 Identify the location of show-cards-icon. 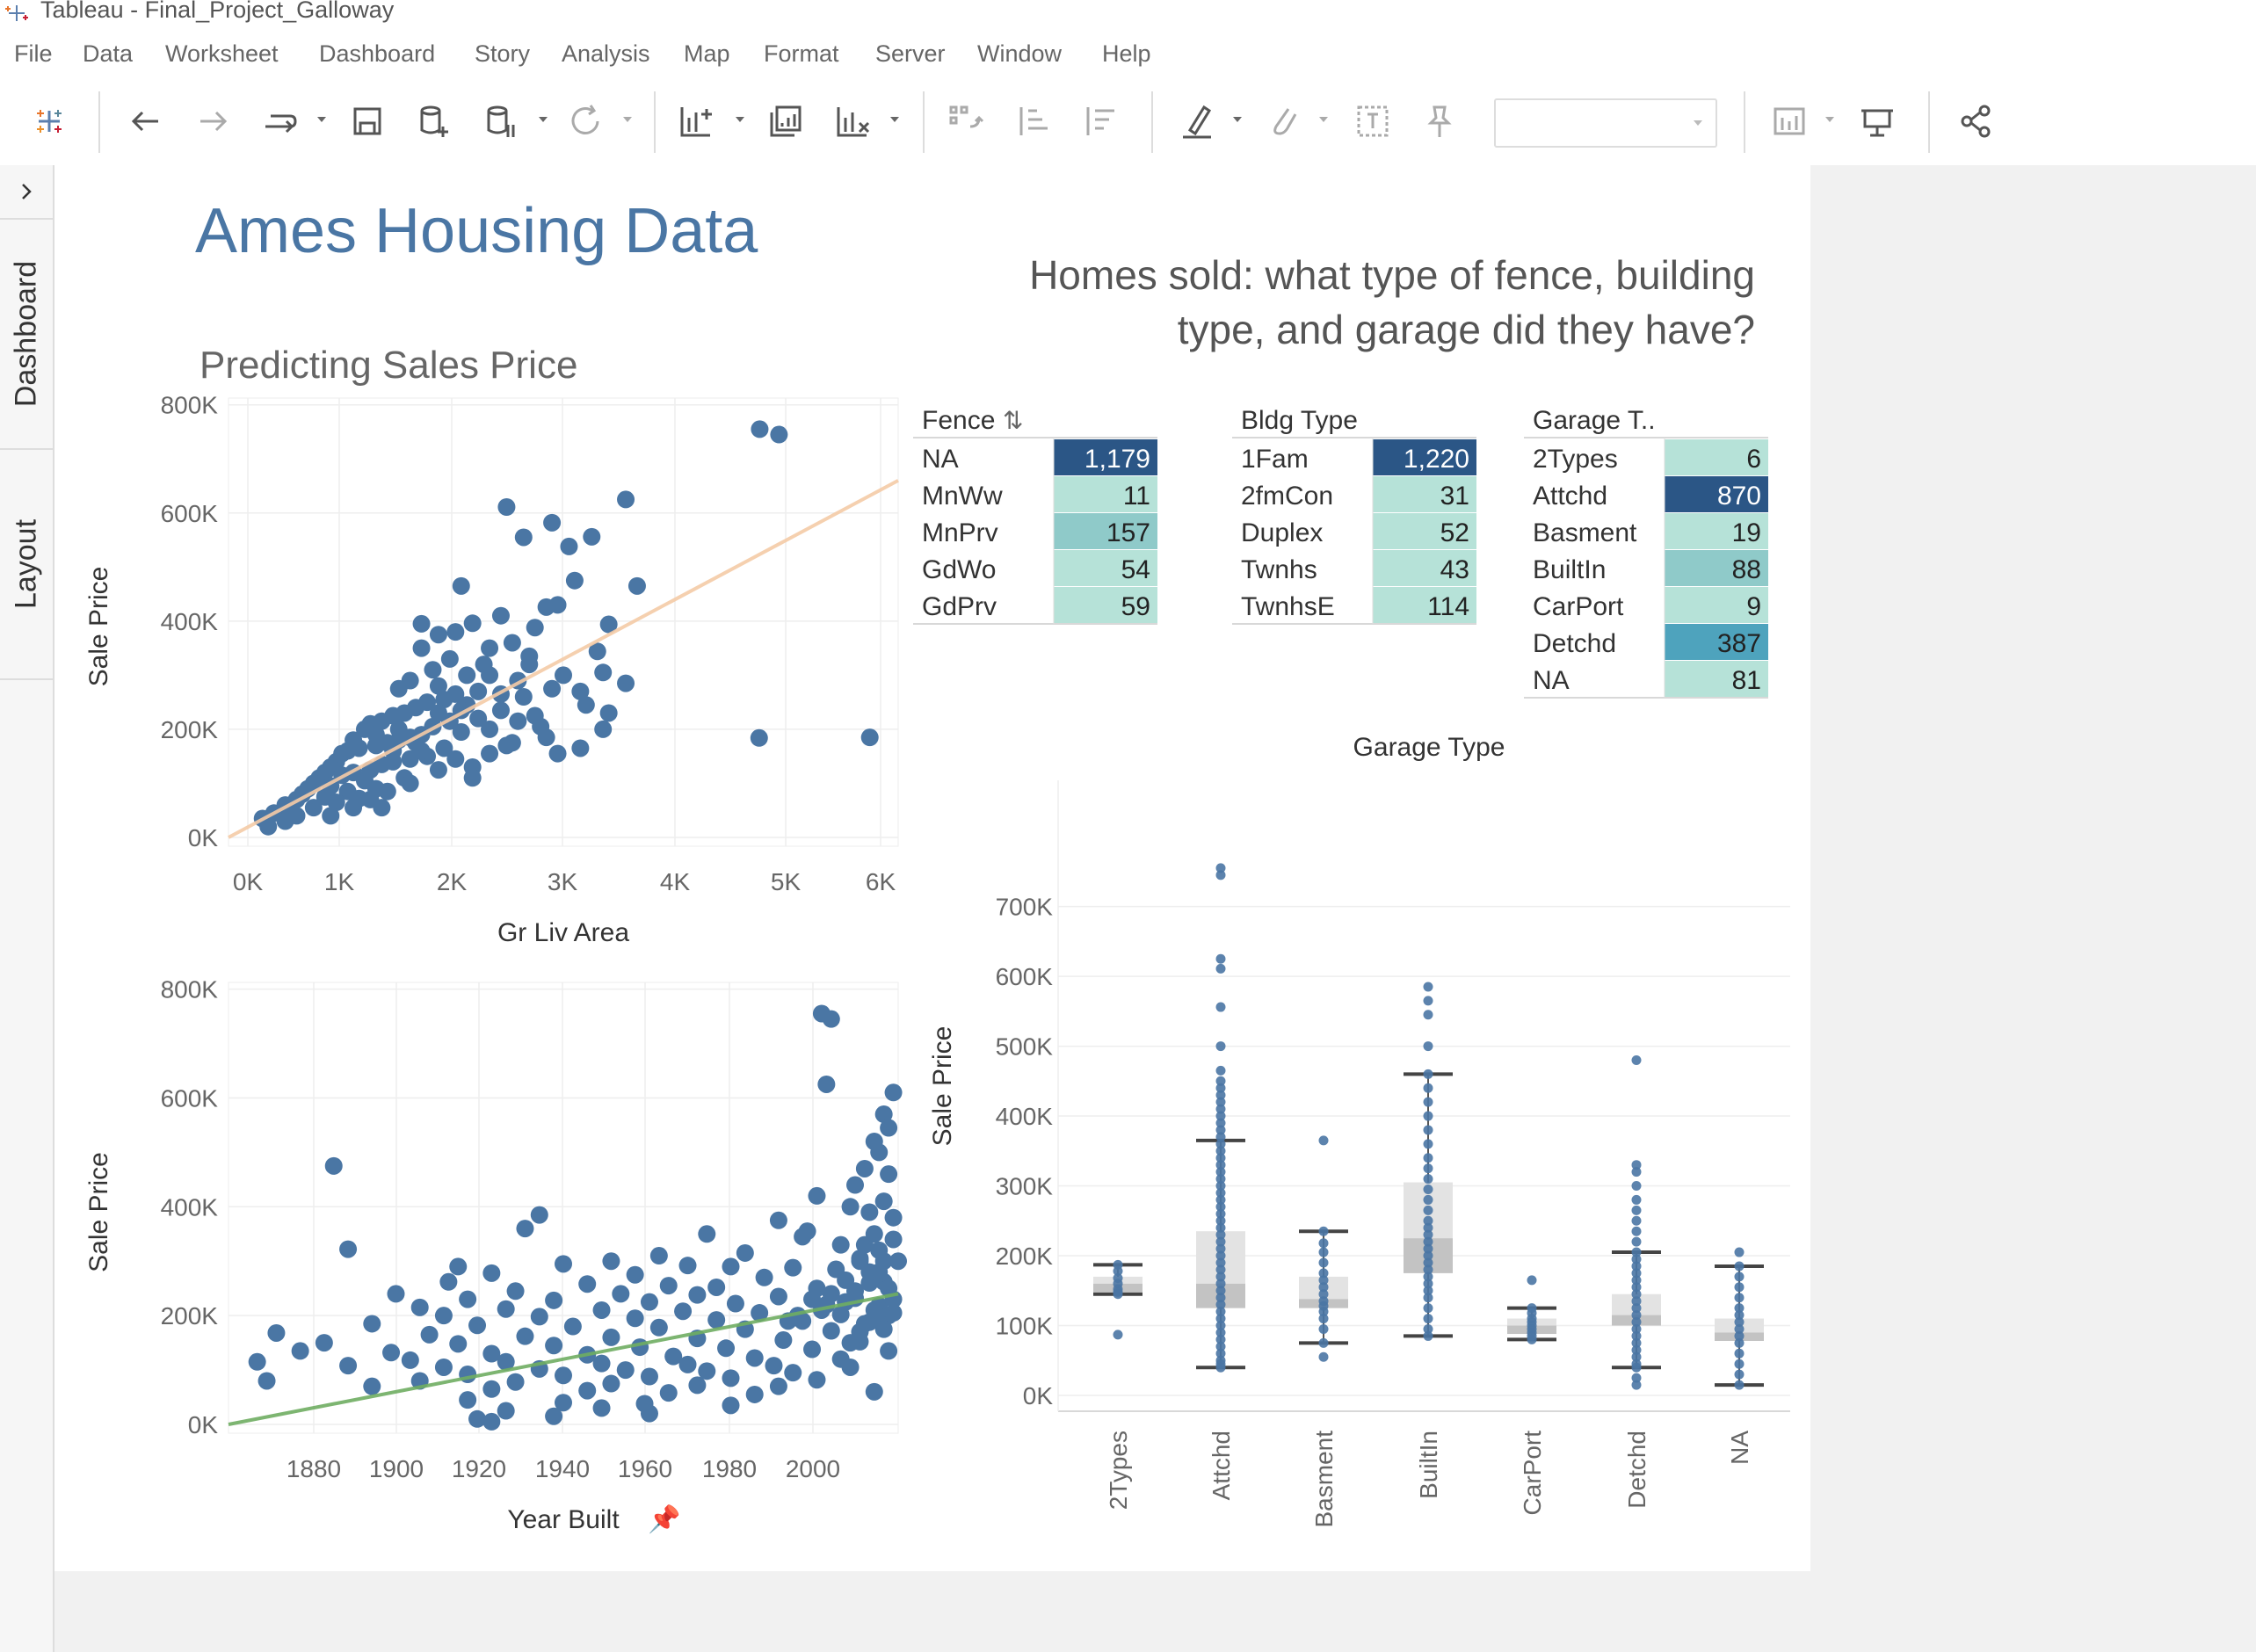
(1789, 121).